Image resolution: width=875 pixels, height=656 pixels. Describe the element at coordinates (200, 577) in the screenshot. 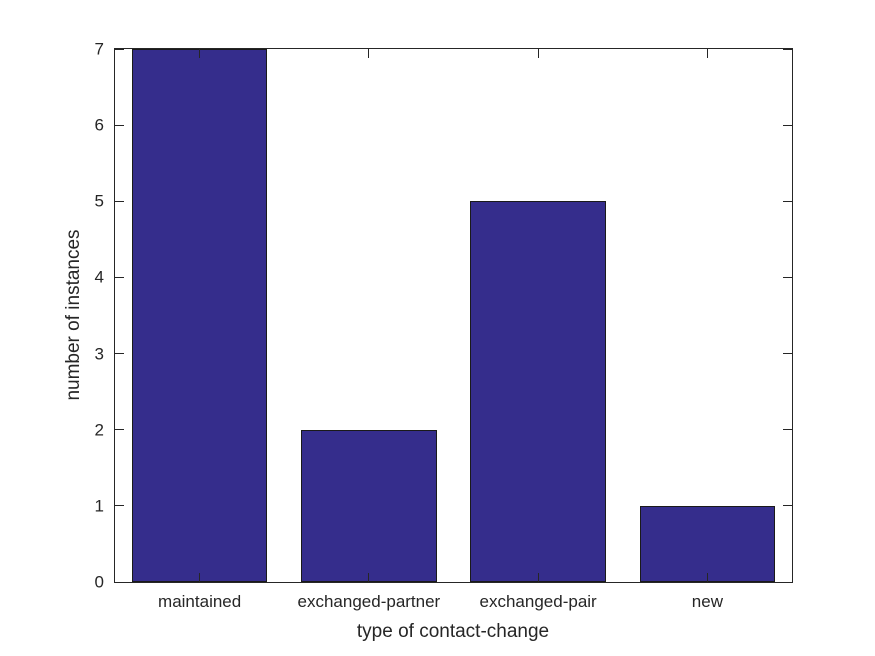

I see `x-tick-bottom-maintained` at that location.